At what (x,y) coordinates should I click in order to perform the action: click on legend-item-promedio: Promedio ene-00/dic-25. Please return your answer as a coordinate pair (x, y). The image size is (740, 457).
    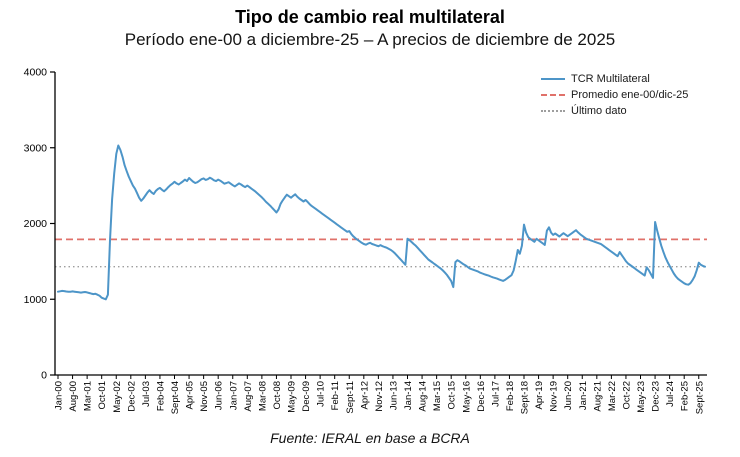
    Looking at the image, I should click on (614, 95).